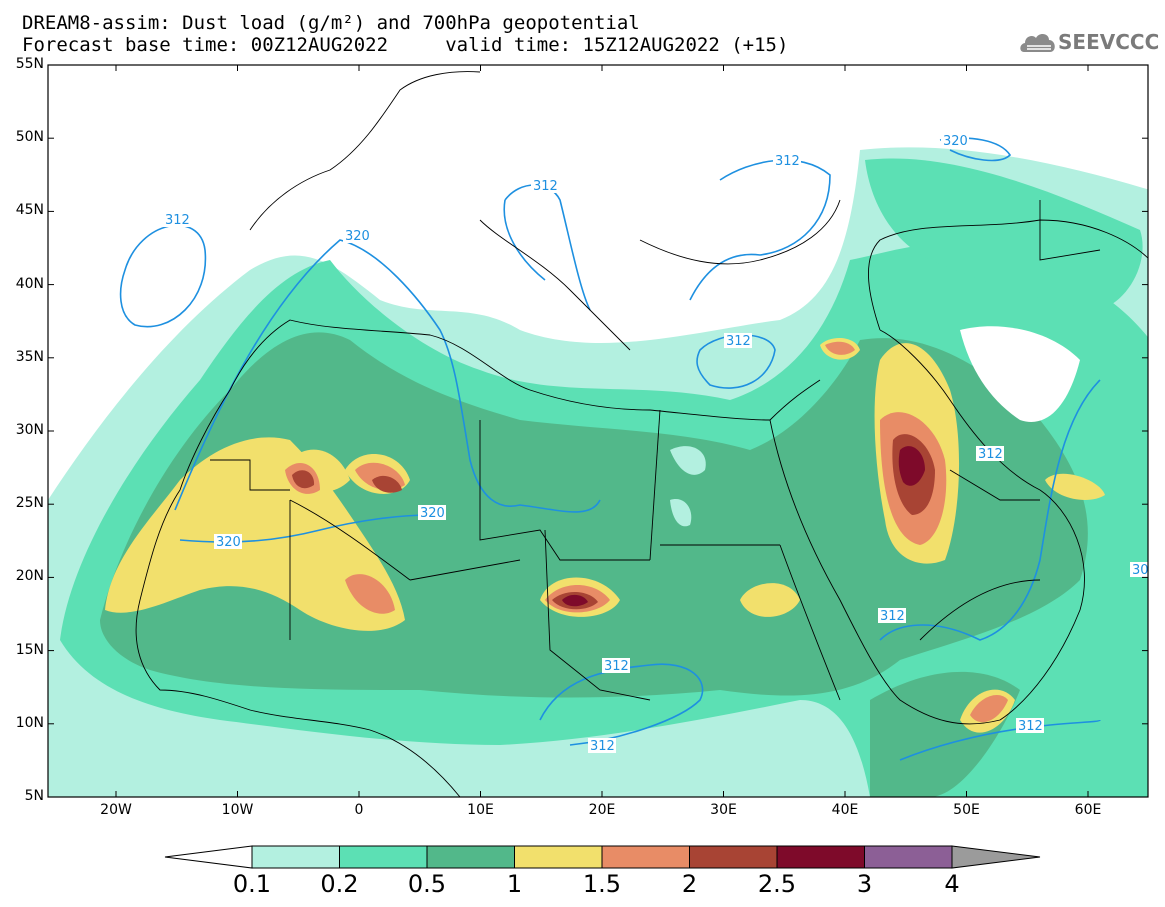 The height and width of the screenshot is (907, 1165). What do you see at coordinates (34, 796) in the screenshot?
I see `latitude-label: 5N` at bounding box center [34, 796].